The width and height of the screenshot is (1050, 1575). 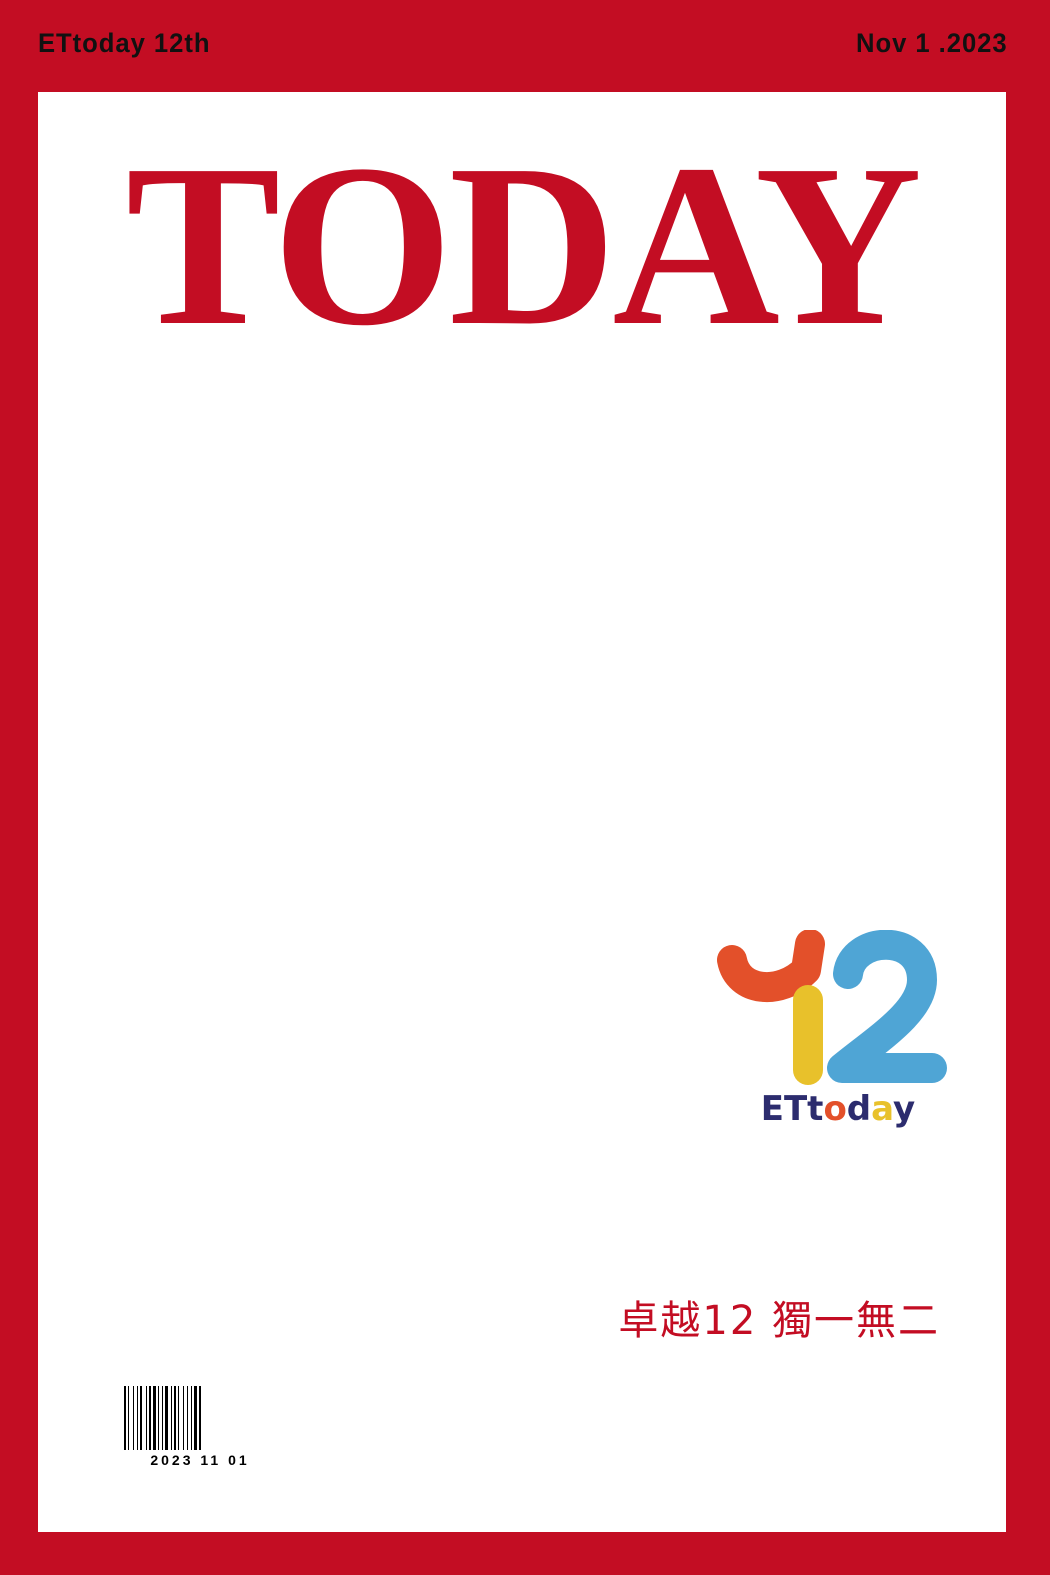 I want to click on logo-one-curve, so click(x=771, y=966).